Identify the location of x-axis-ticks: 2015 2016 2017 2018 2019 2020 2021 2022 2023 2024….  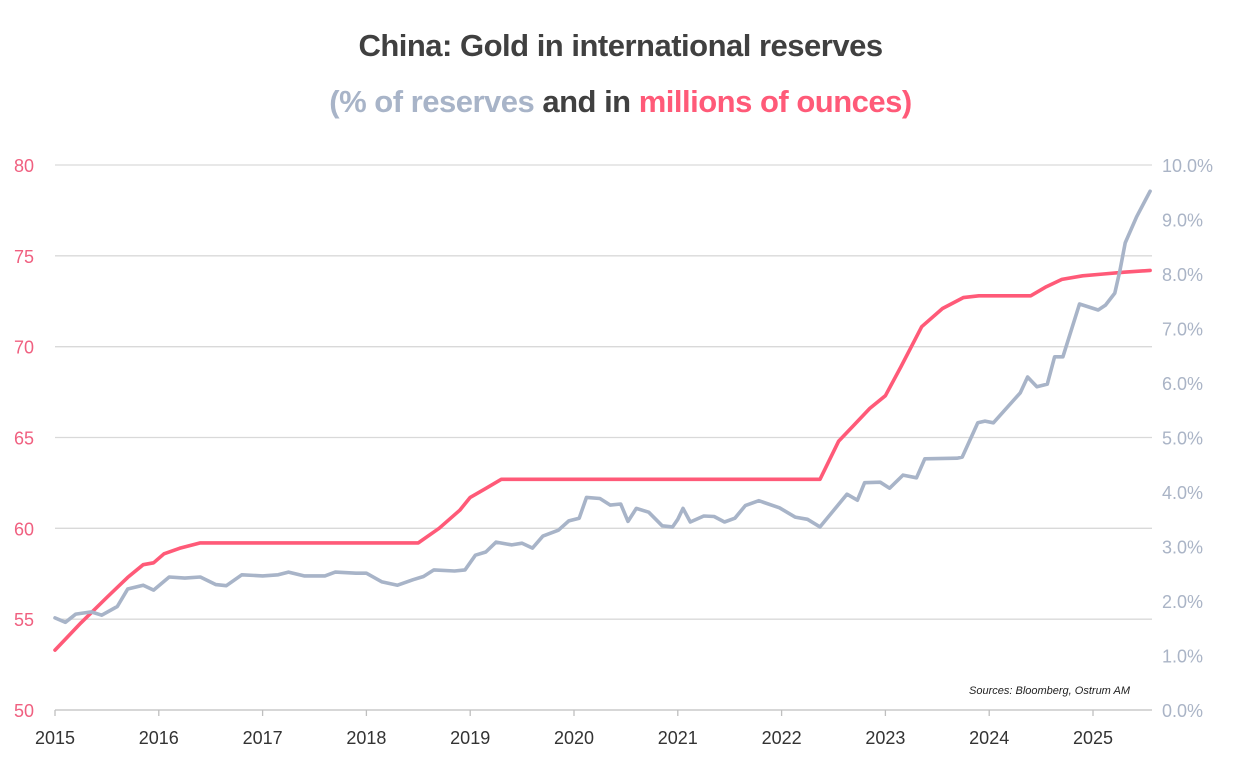
(574, 729).